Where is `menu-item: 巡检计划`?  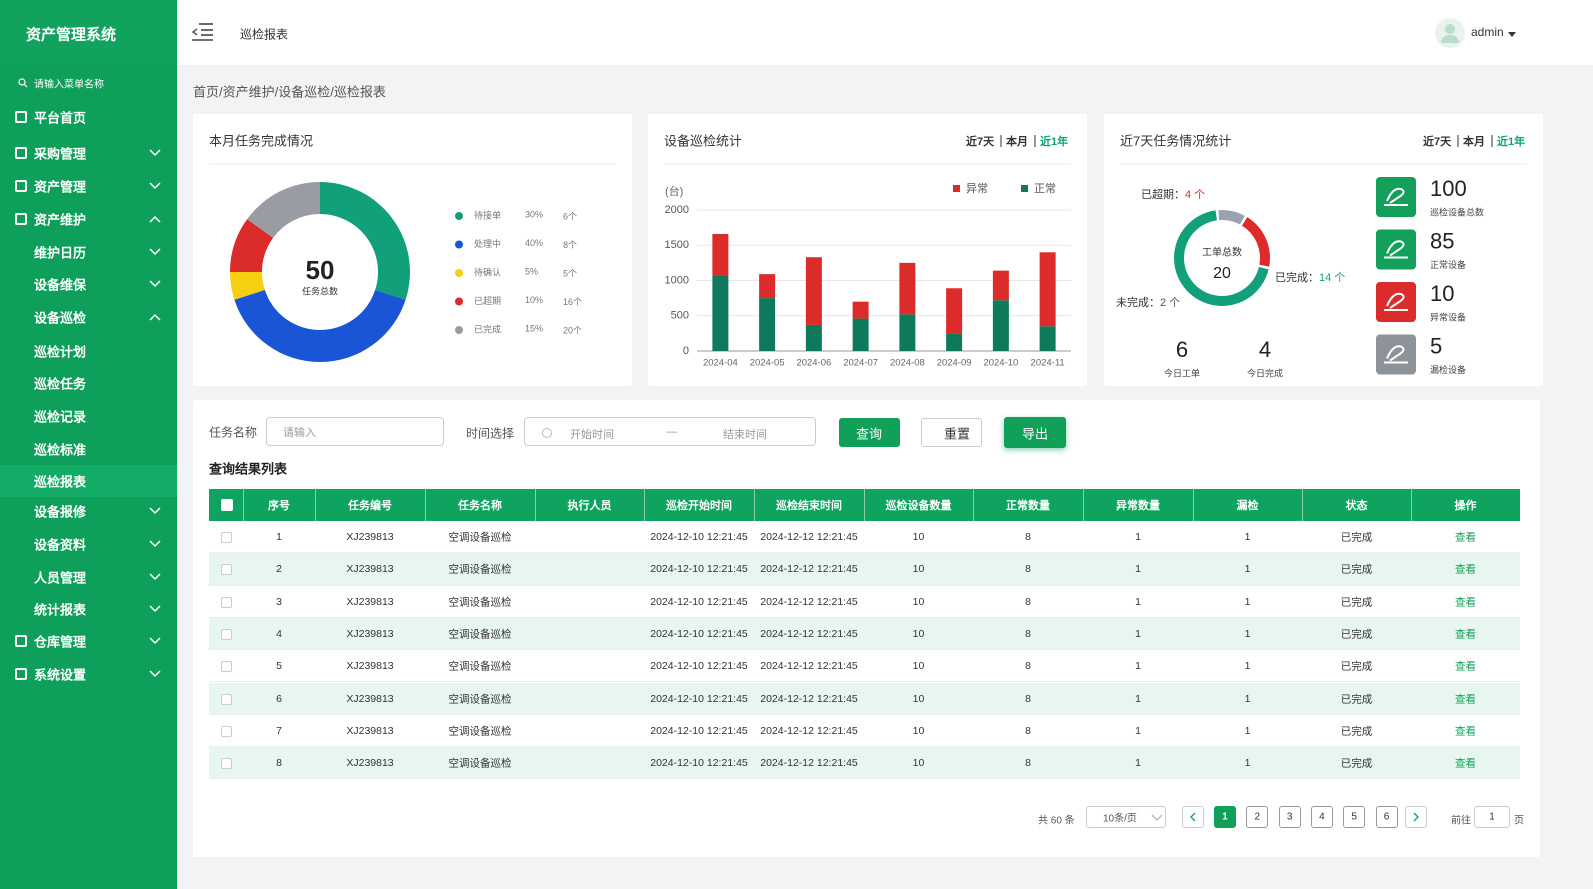 menu-item: 巡检计划 is located at coordinates (60, 352).